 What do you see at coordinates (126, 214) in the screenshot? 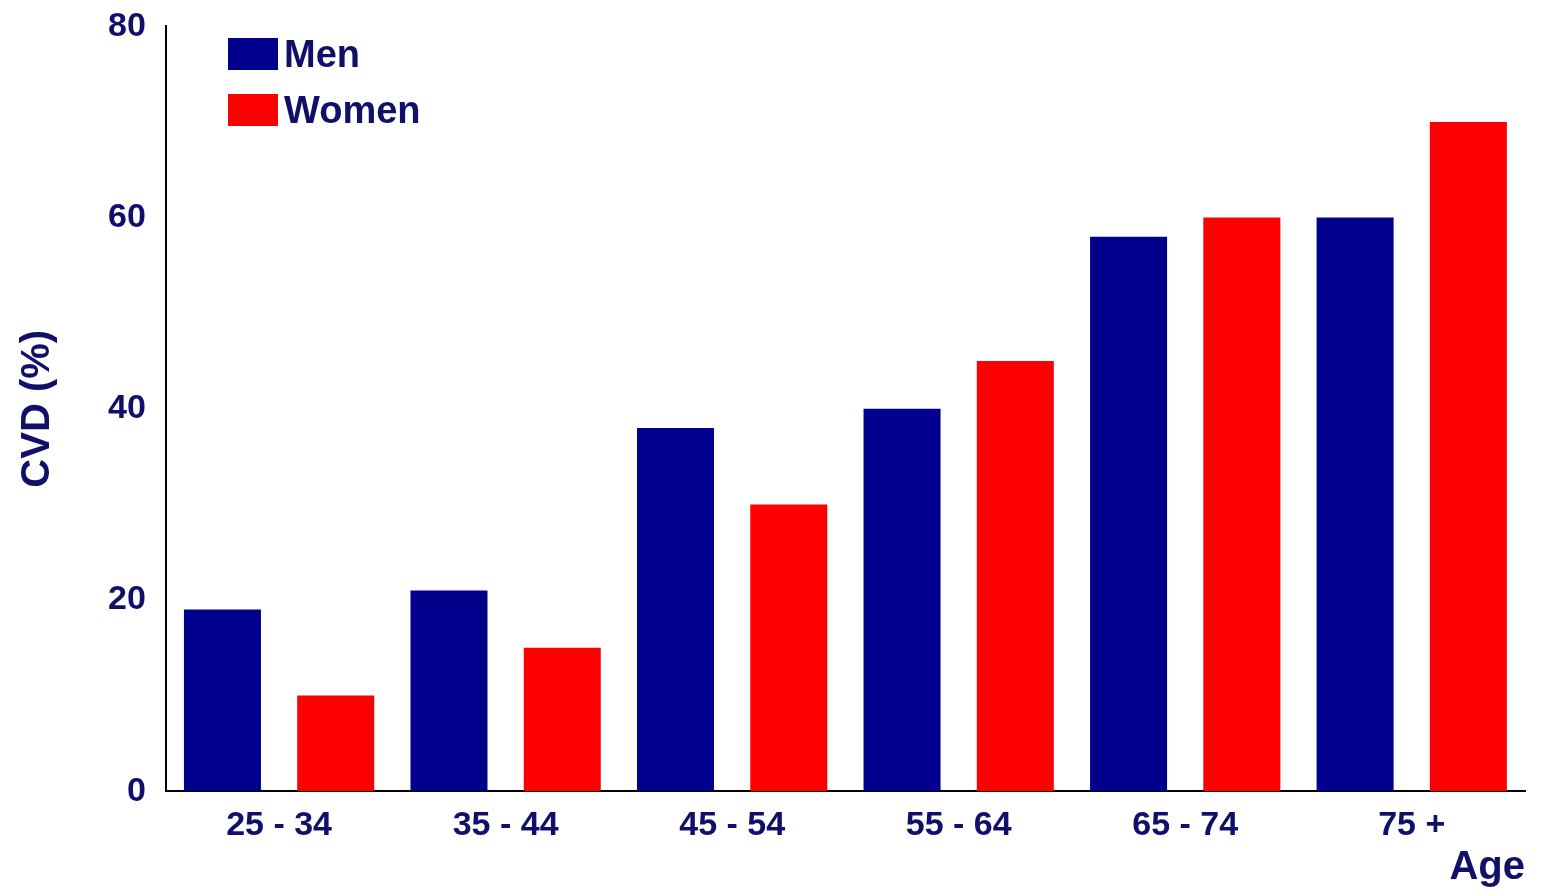
I see `y-tick-label: 60` at bounding box center [126, 214].